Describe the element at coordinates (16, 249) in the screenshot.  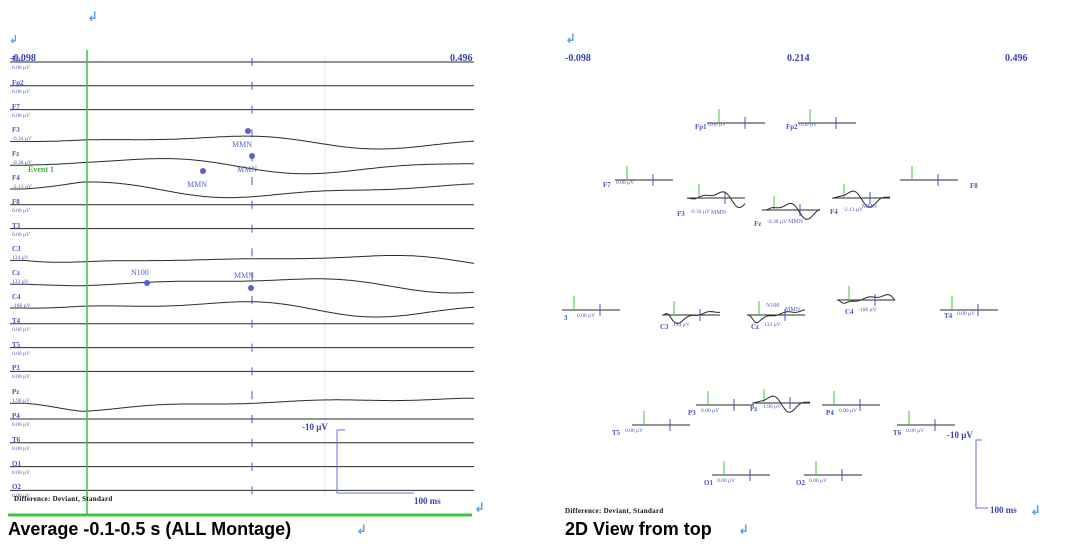
I see `channel-name: C3` at that location.